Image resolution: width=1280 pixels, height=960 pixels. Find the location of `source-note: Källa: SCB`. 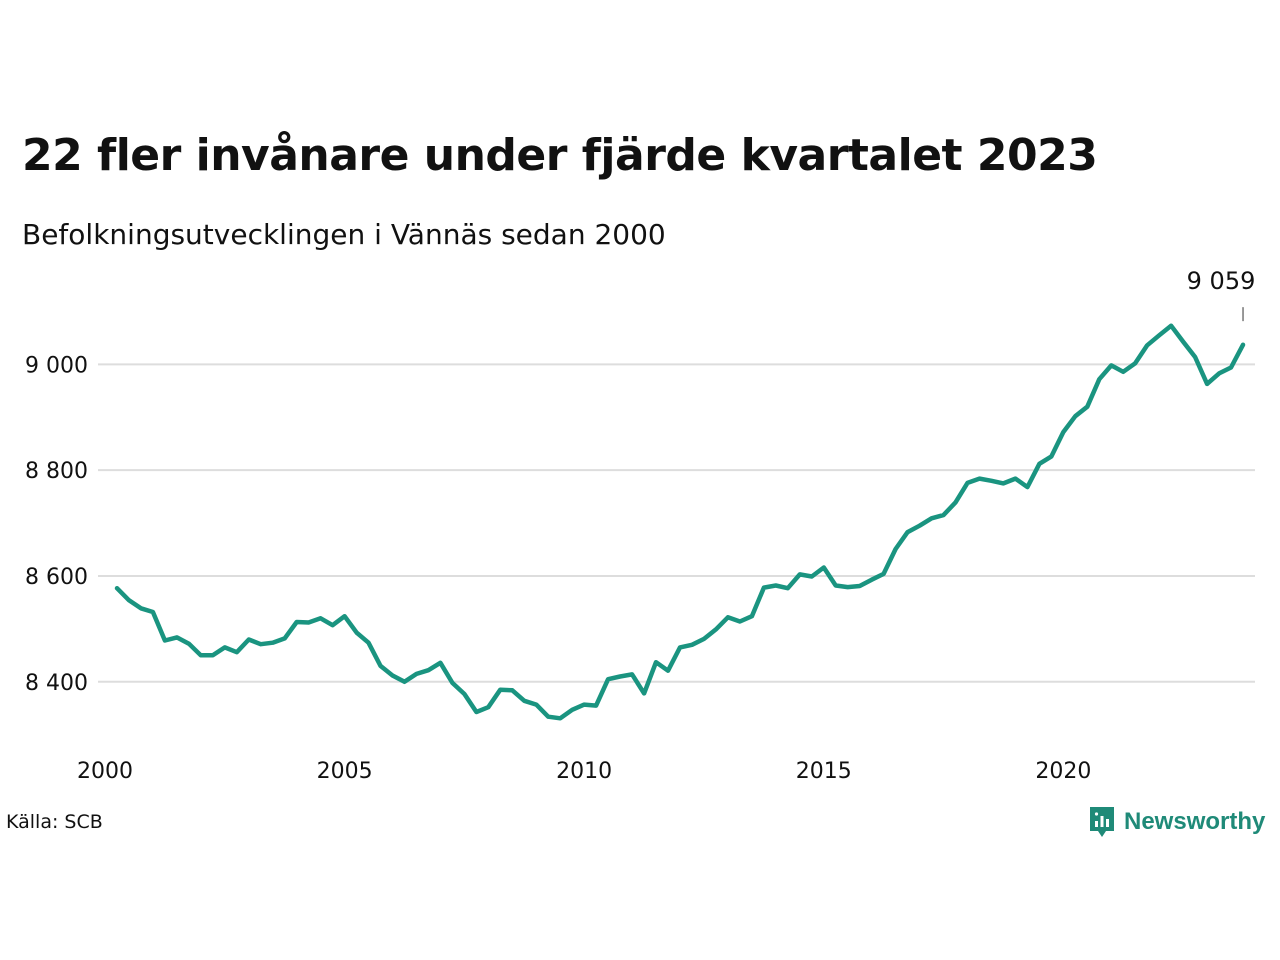

source-note: Källa: SCB is located at coordinates (54, 822).